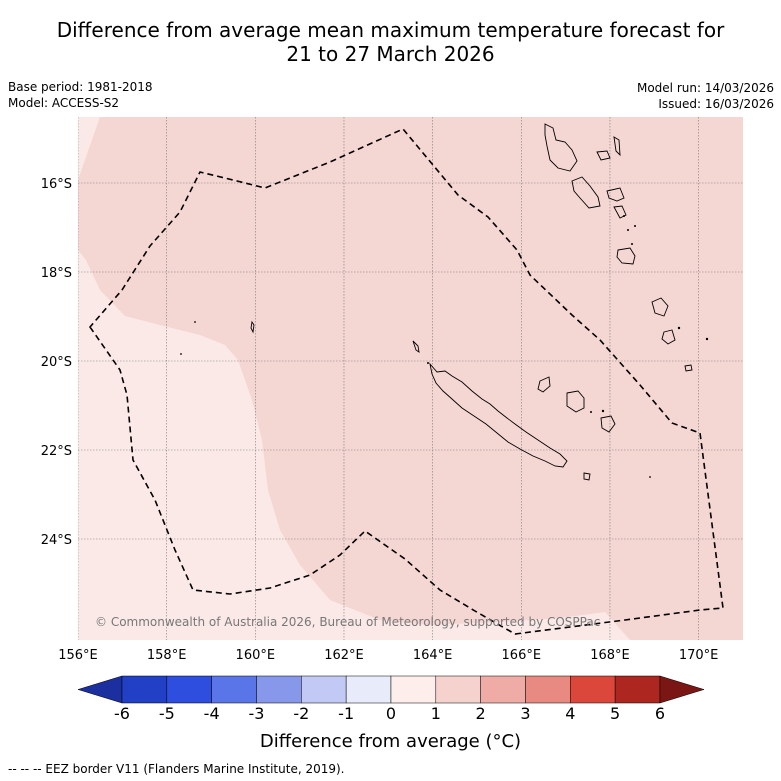 Image resolution: width=781 pixels, height=781 pixels. Describe the element at coordinates (390, 54) in the screenshot. I see `title-line-2: 21 to 27 March 2026` at that location.